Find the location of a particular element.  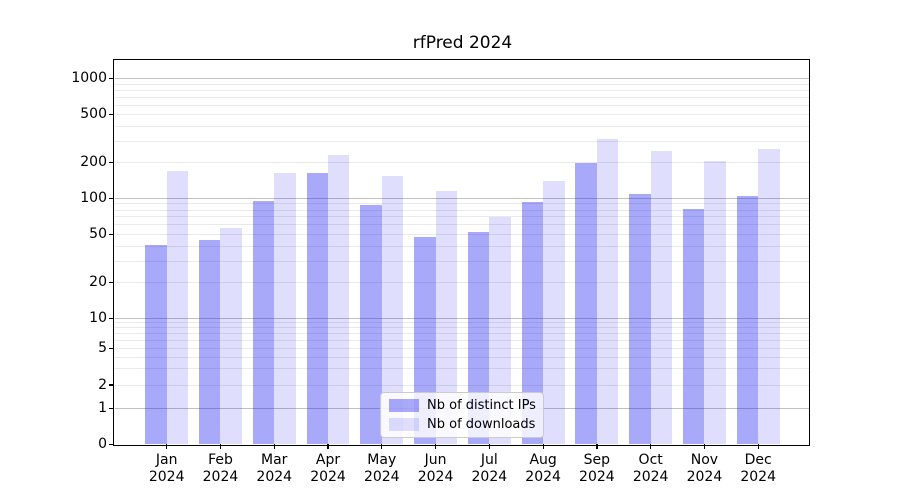

y-tick-label: 20 is located at coordinates (98, 281).